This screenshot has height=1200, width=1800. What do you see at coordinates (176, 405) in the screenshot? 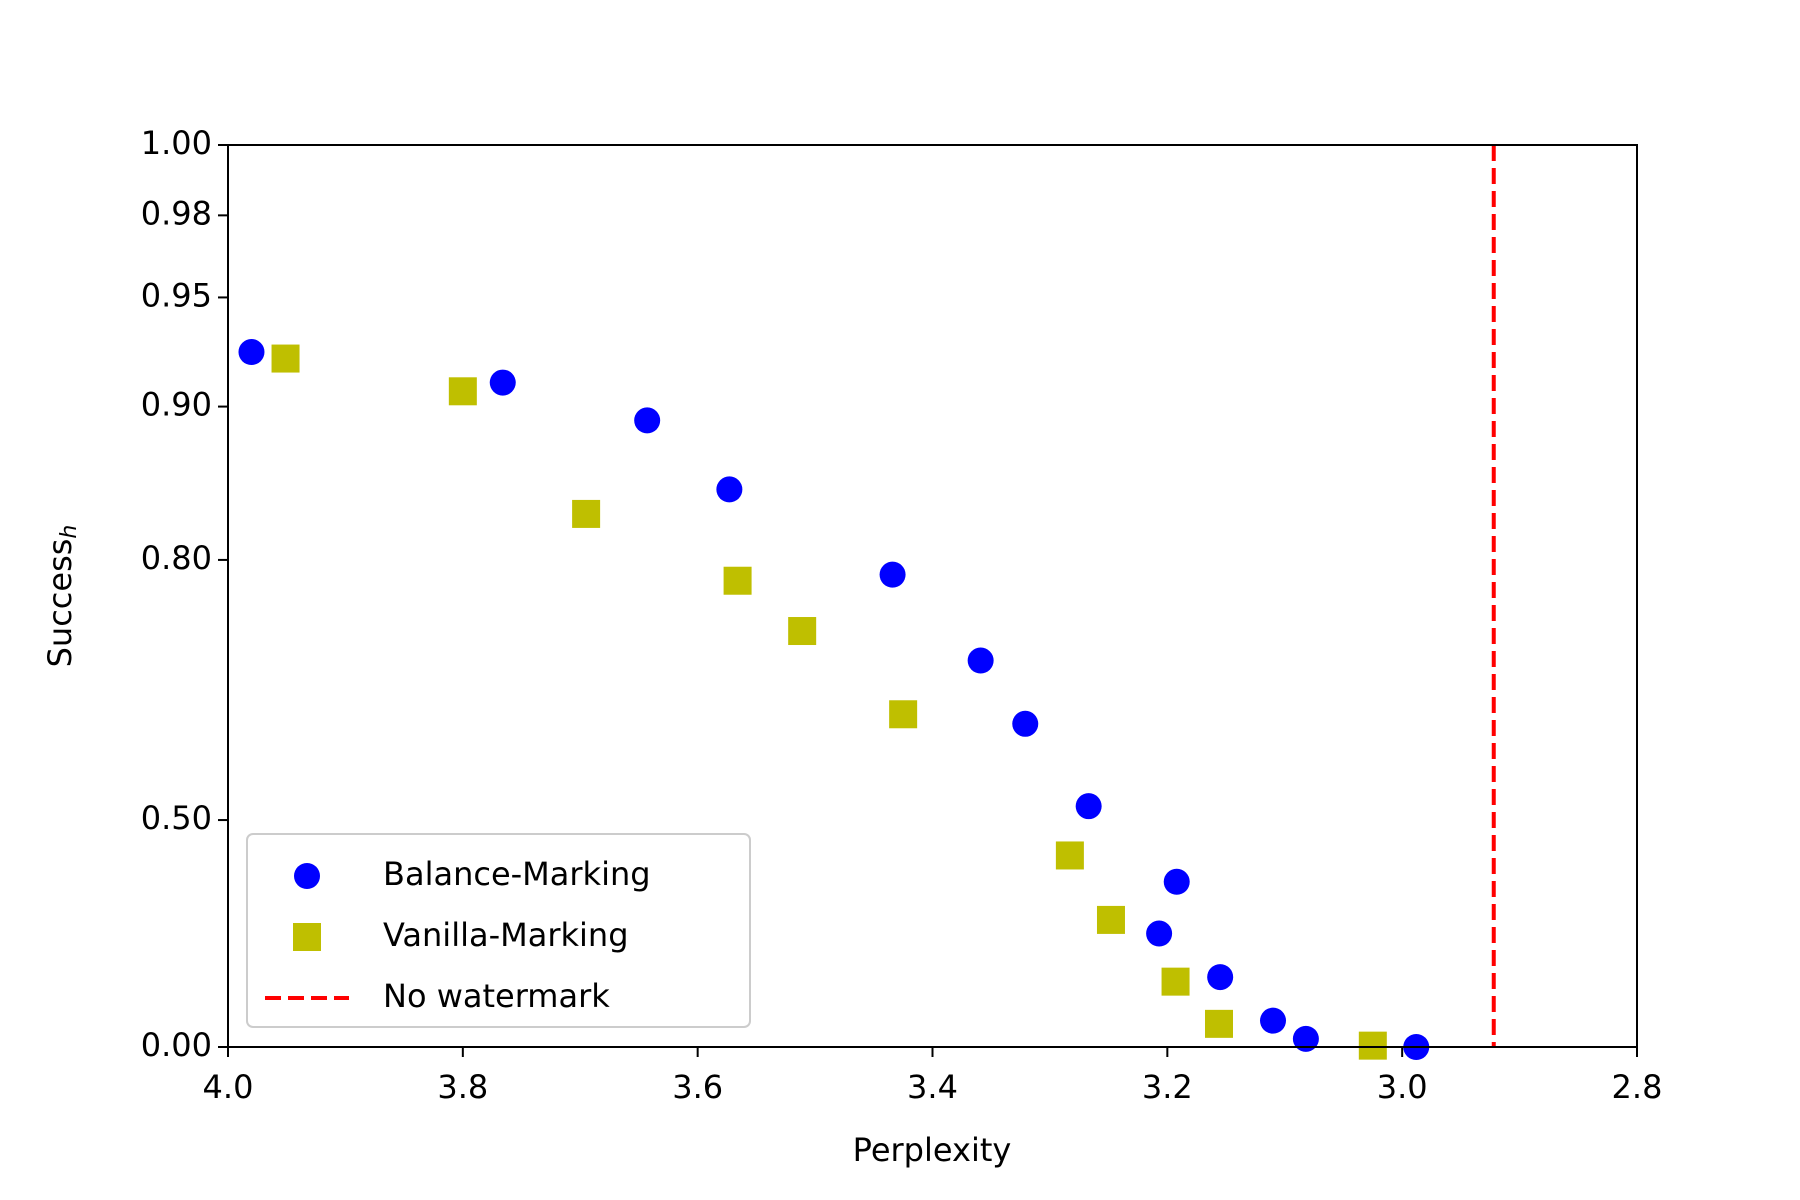
I see `y-tick-label: 0.90` at bounding box center [176, 405].